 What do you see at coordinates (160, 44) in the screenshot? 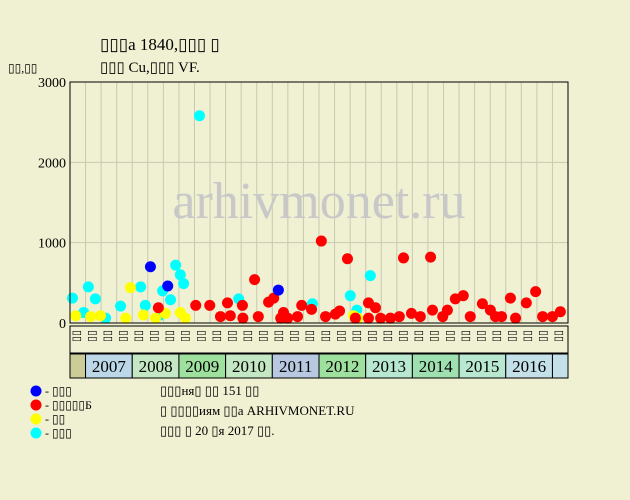
I see `chart-title: ▯▯▯а 1840,▯▯▯ ▯` at bounding box center [160, 44].